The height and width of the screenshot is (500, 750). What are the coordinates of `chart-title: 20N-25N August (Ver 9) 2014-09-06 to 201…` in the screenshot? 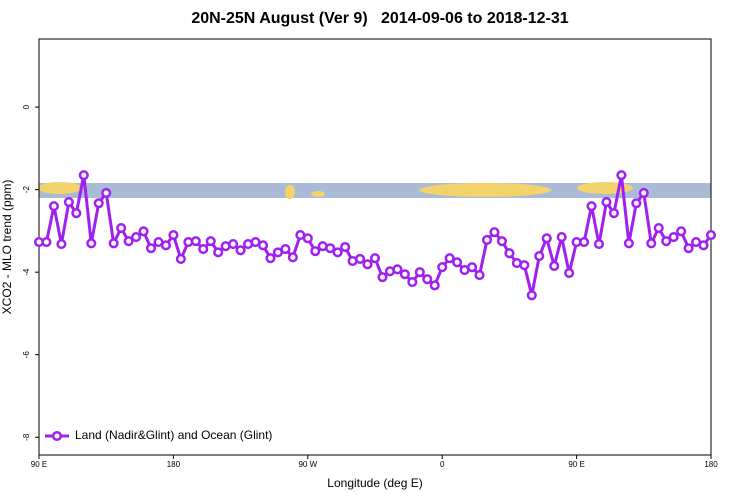 It's located at (379, 18).